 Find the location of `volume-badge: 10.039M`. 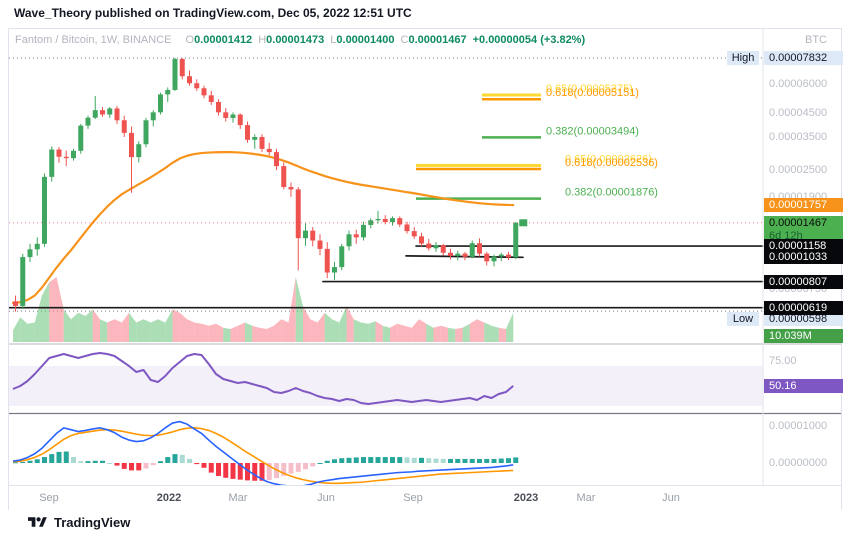

volume-badge: 10.039M is located at coordinates (803, 336).